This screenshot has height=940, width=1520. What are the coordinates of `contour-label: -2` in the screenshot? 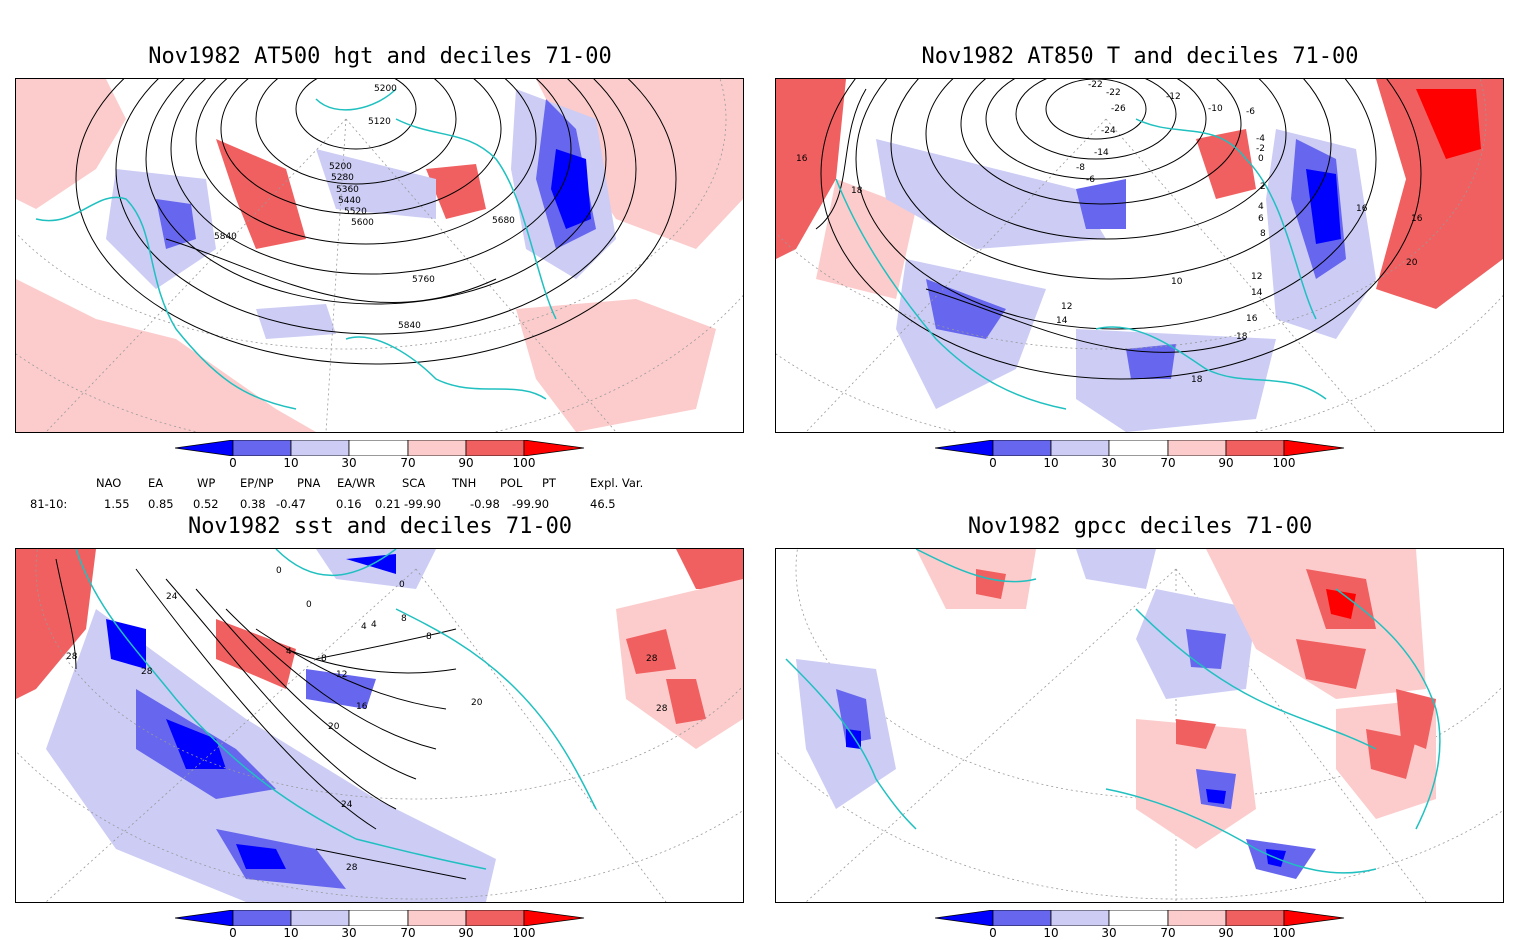 It's located at (1260, 149).